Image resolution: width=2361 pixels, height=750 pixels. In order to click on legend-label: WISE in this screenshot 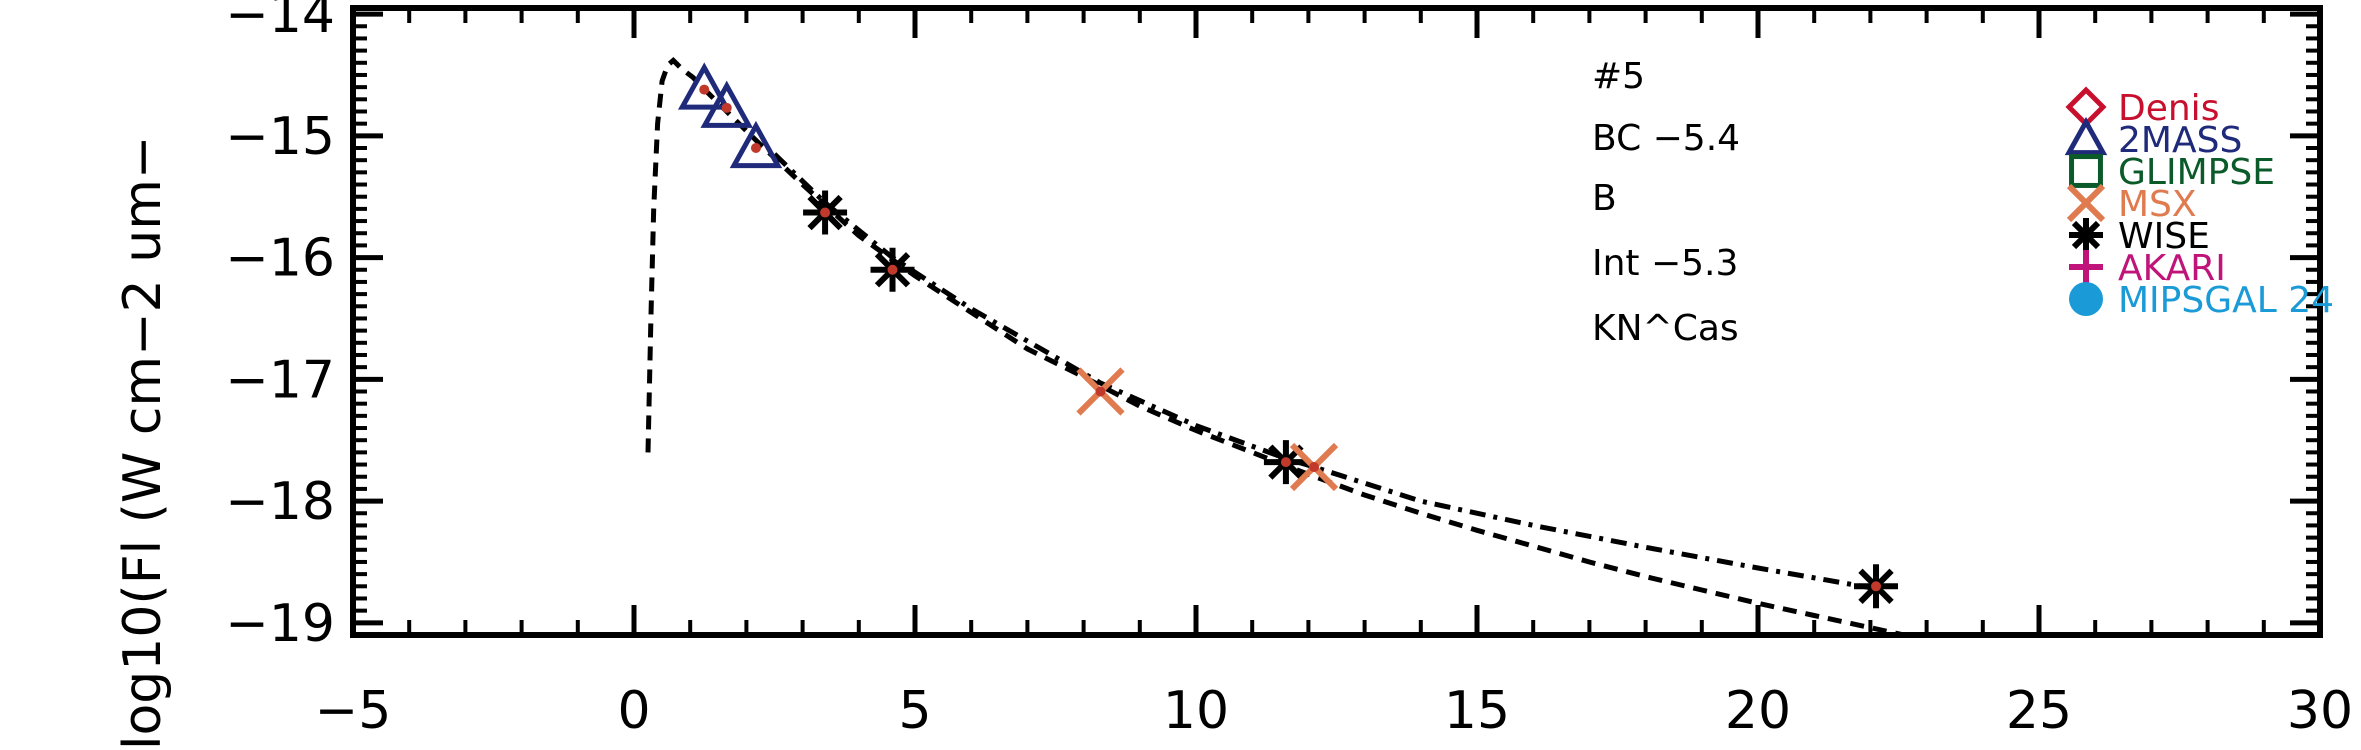, I will do `click(2164, 236)`.